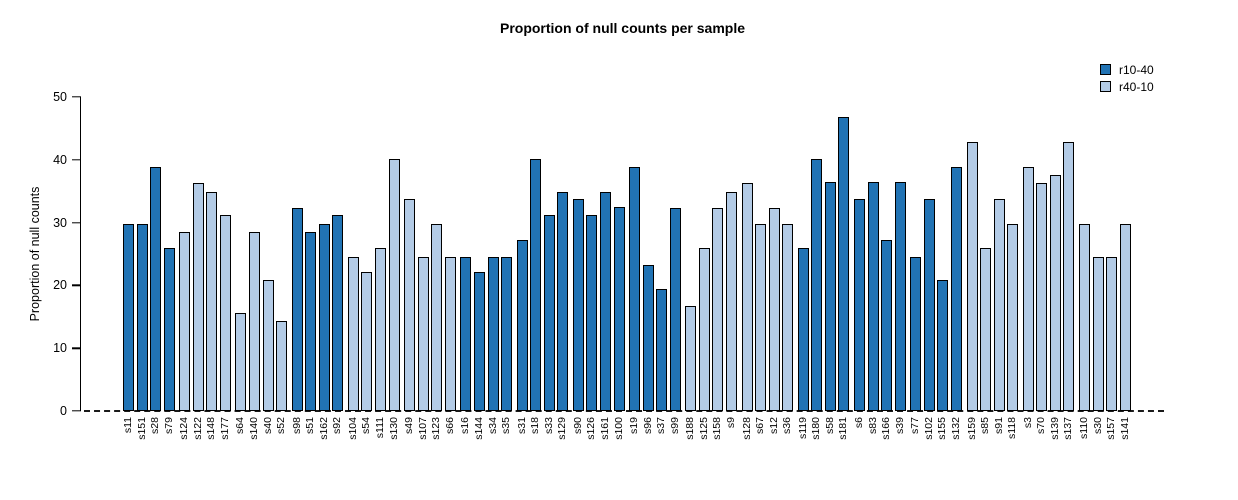  What do you see at coordinates (353, 348) in the screenshot?
I see `bar-s104: s104` at bounding box center [353, 348].